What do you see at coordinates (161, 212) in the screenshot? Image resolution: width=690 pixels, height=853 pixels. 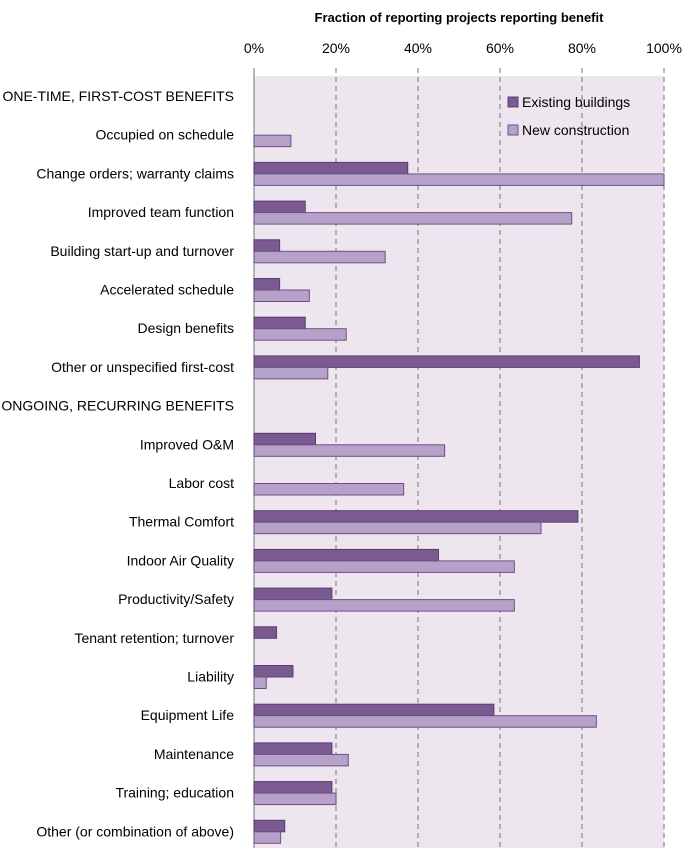 I see `category-label: Improved team function` at bounding box center [161, 212].